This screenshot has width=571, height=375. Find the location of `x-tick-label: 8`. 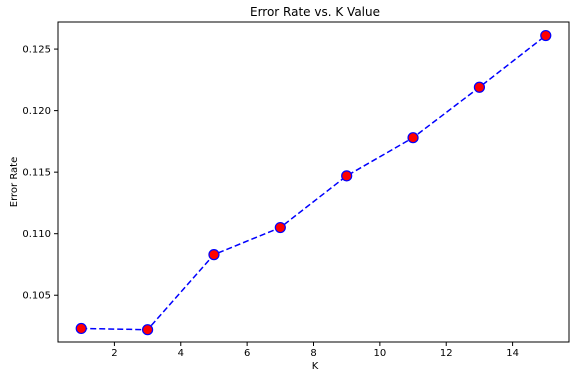

x-tick-label: 8 is located at coordinates (313, 353).